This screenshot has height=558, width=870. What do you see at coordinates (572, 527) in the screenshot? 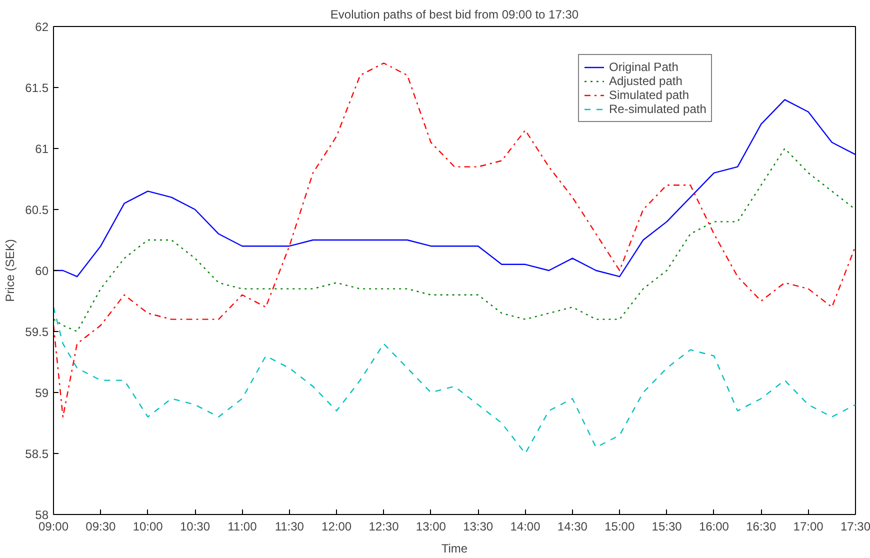
I see `x-tick-label: 14:30` at bounding box center [572, 527].